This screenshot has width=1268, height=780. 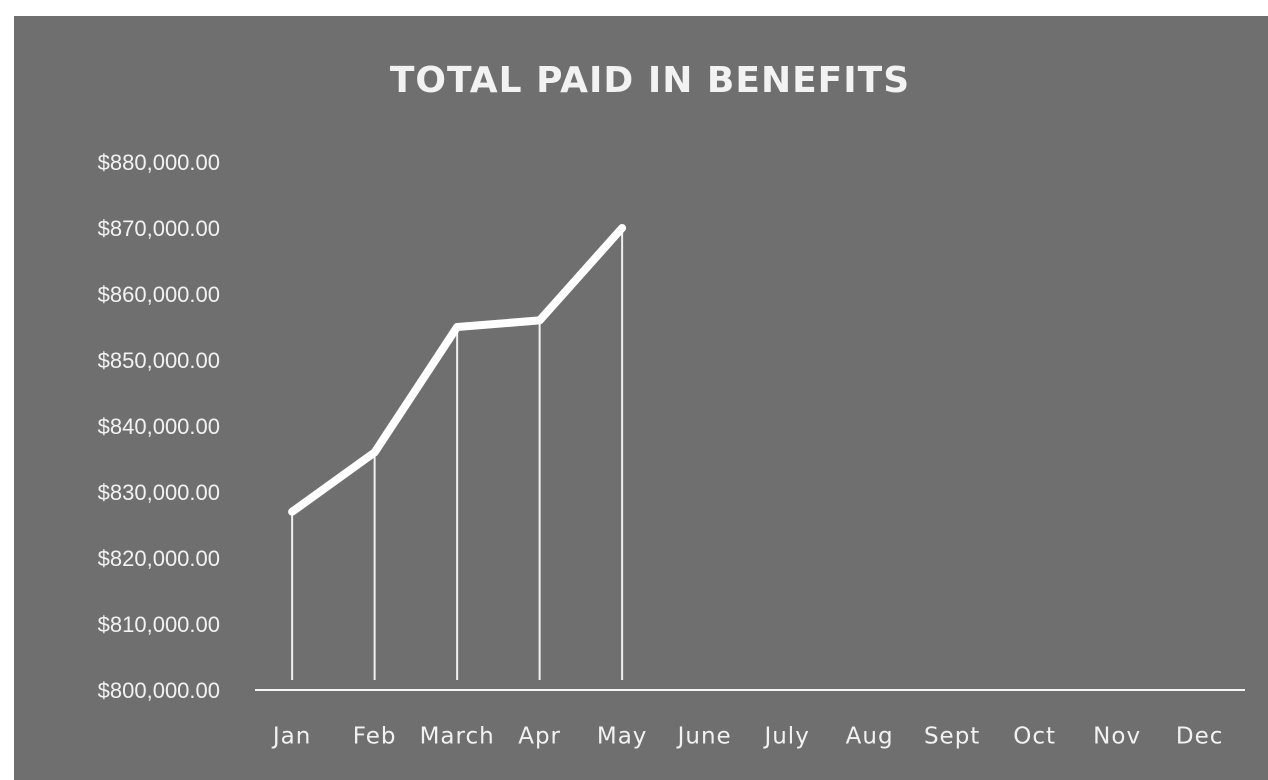 I want to click on x-tick-label: Sept, so click(x=952, y=737).